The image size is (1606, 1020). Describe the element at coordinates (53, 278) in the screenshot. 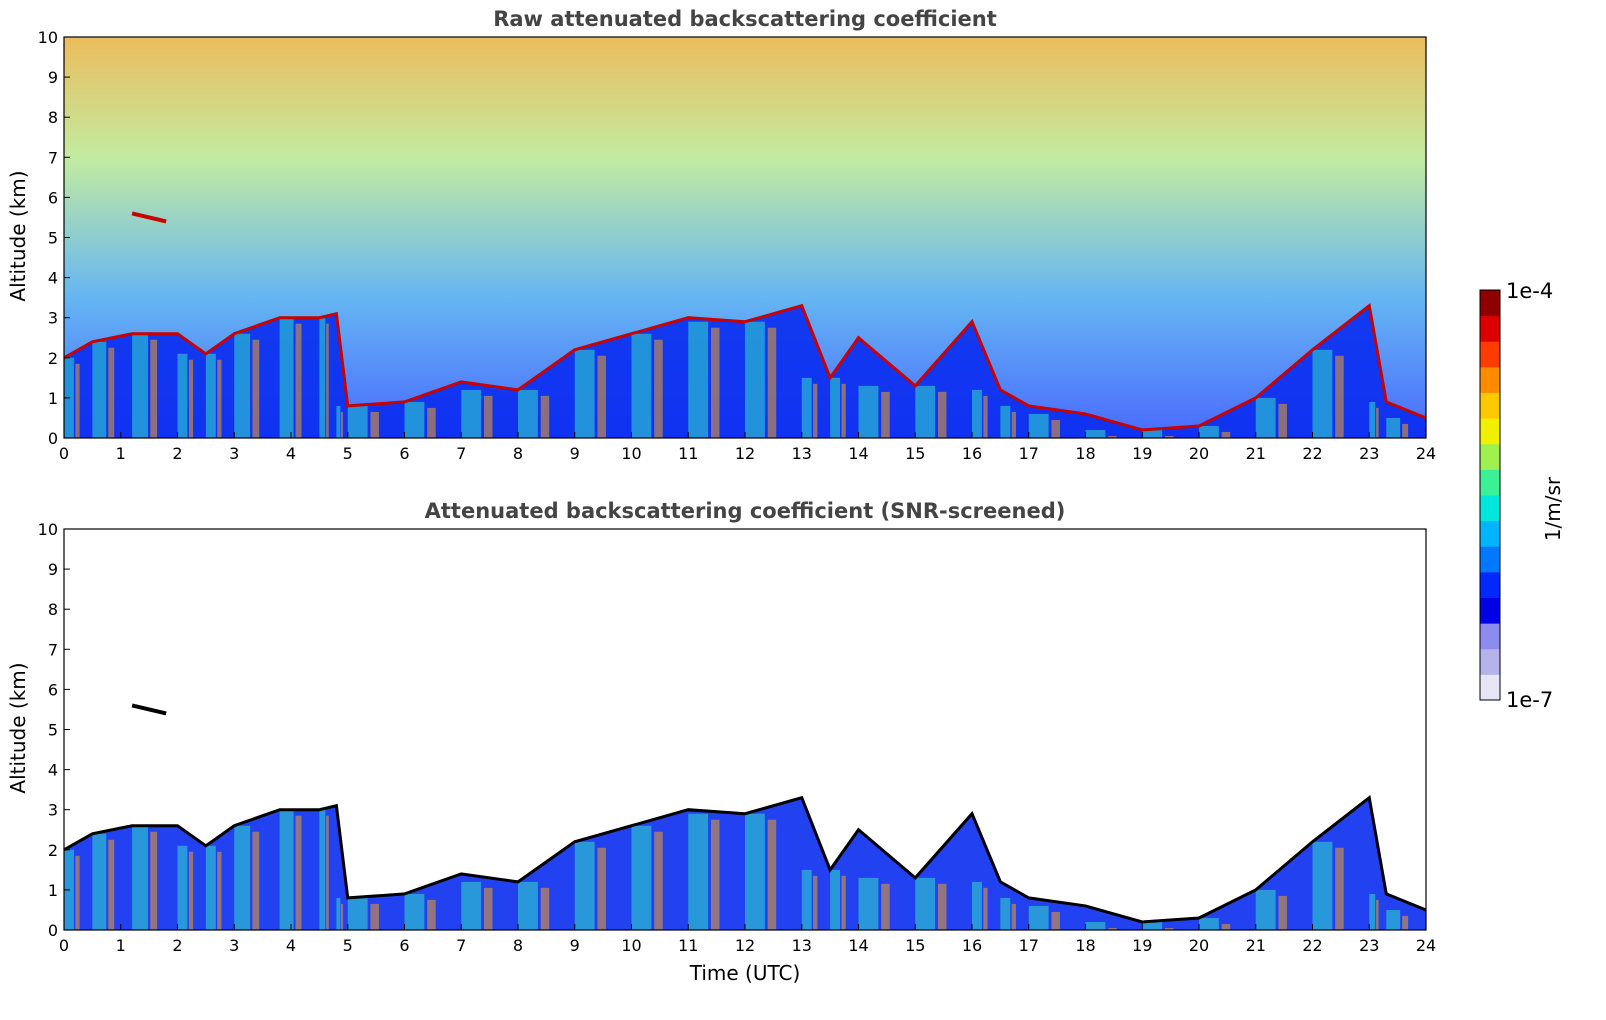

I see `y-tick-label: 4` at that location.